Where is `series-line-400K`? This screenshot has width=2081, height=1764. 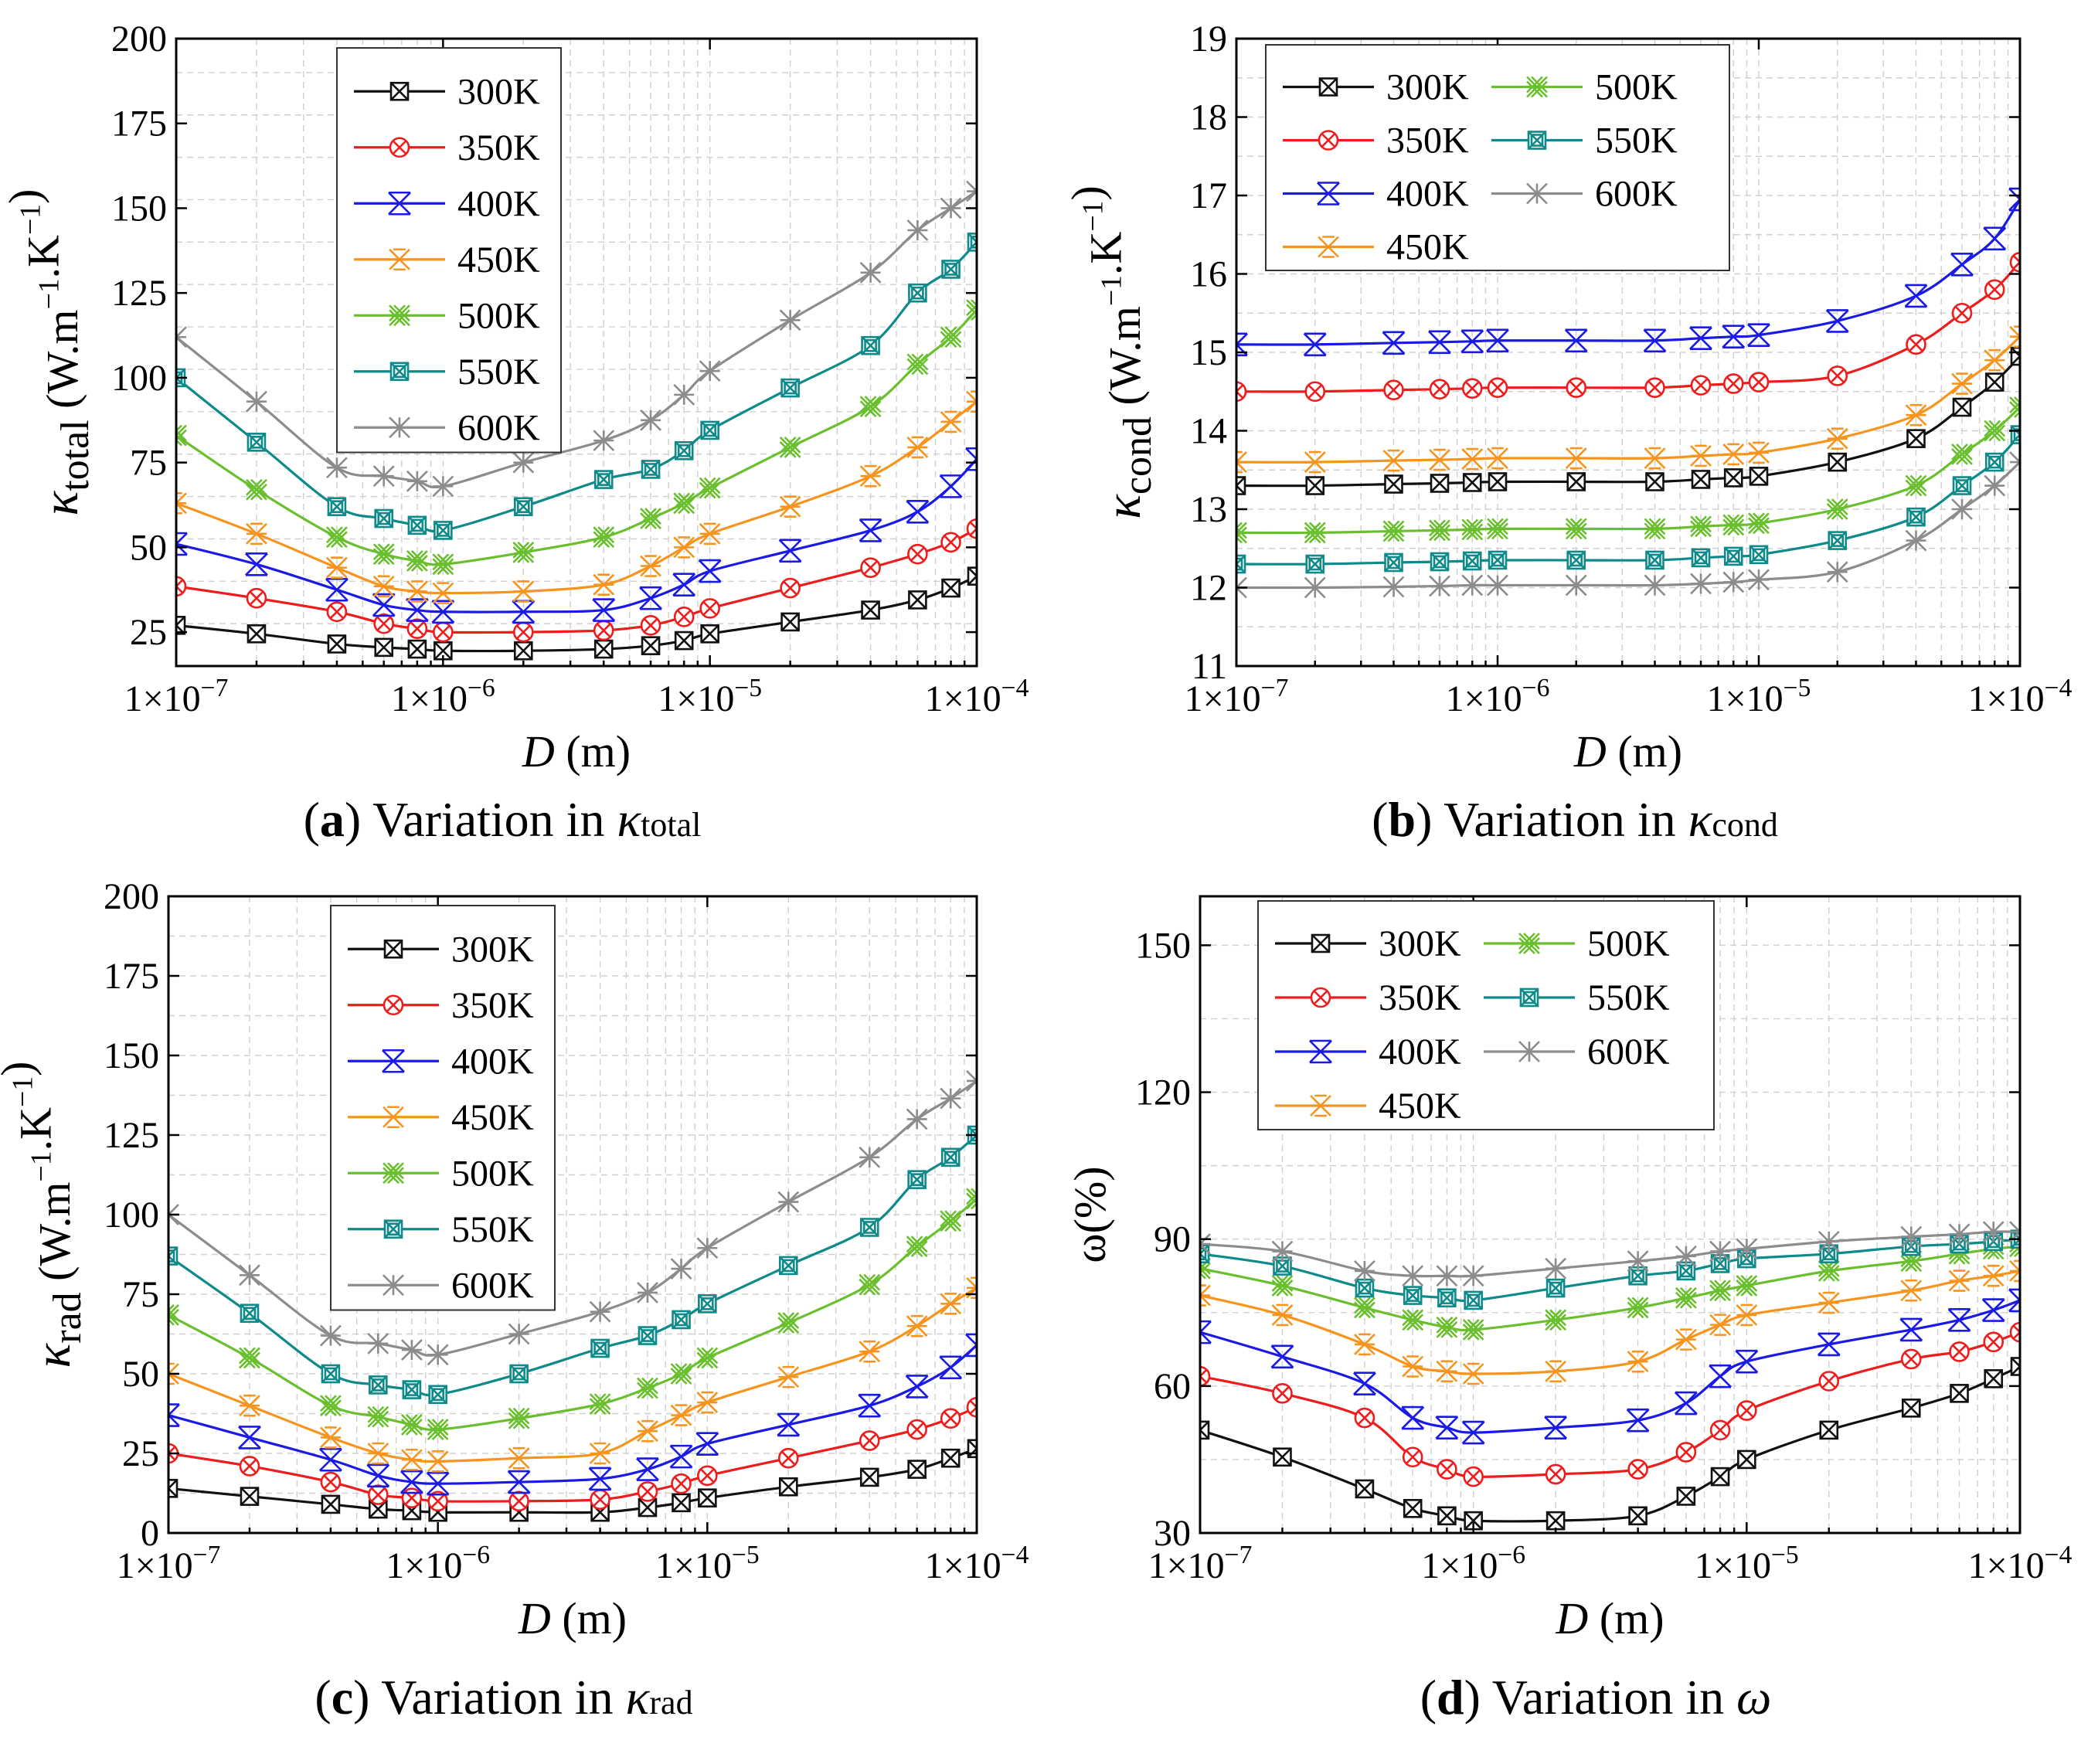 series-line-400K is located at coordinates (1628, 272).